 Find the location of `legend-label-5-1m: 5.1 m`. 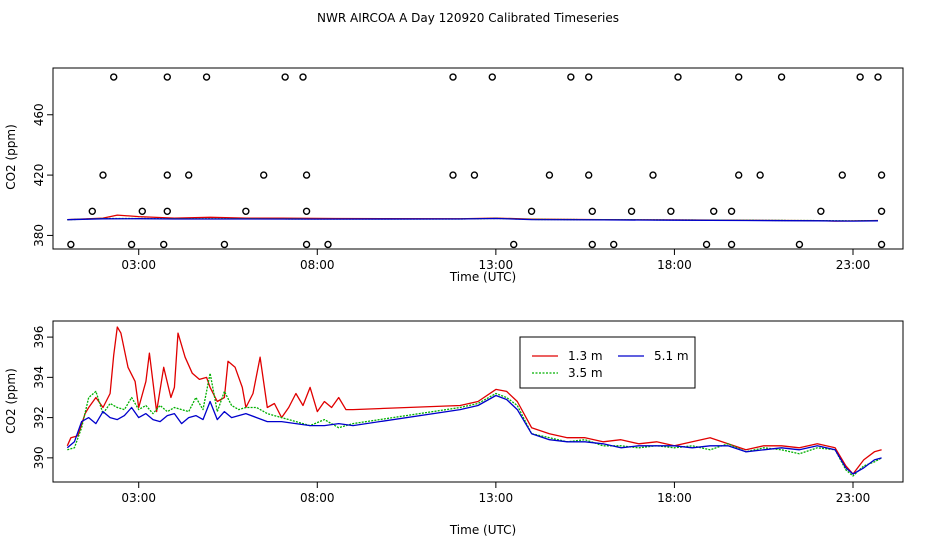

legend-label-5-1m: 5.1 m is located at coordinates (671, 356).